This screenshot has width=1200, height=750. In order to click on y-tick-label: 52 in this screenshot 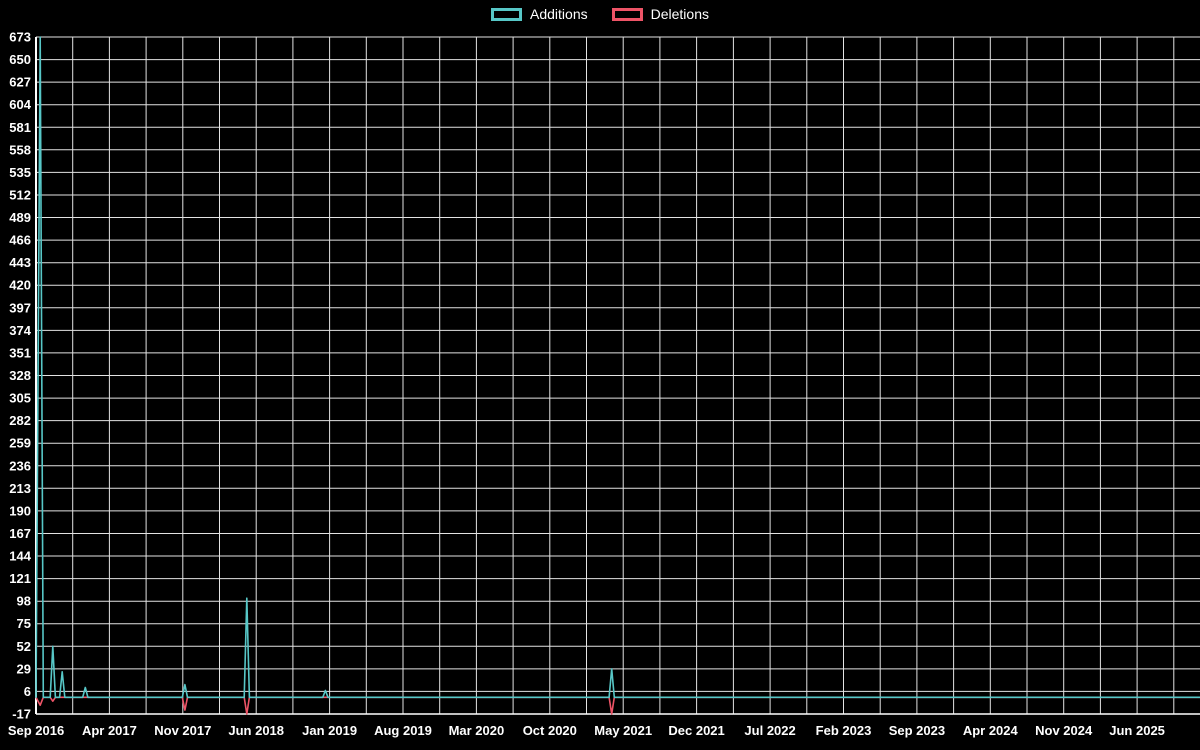, I will do `click(24, 646)`.